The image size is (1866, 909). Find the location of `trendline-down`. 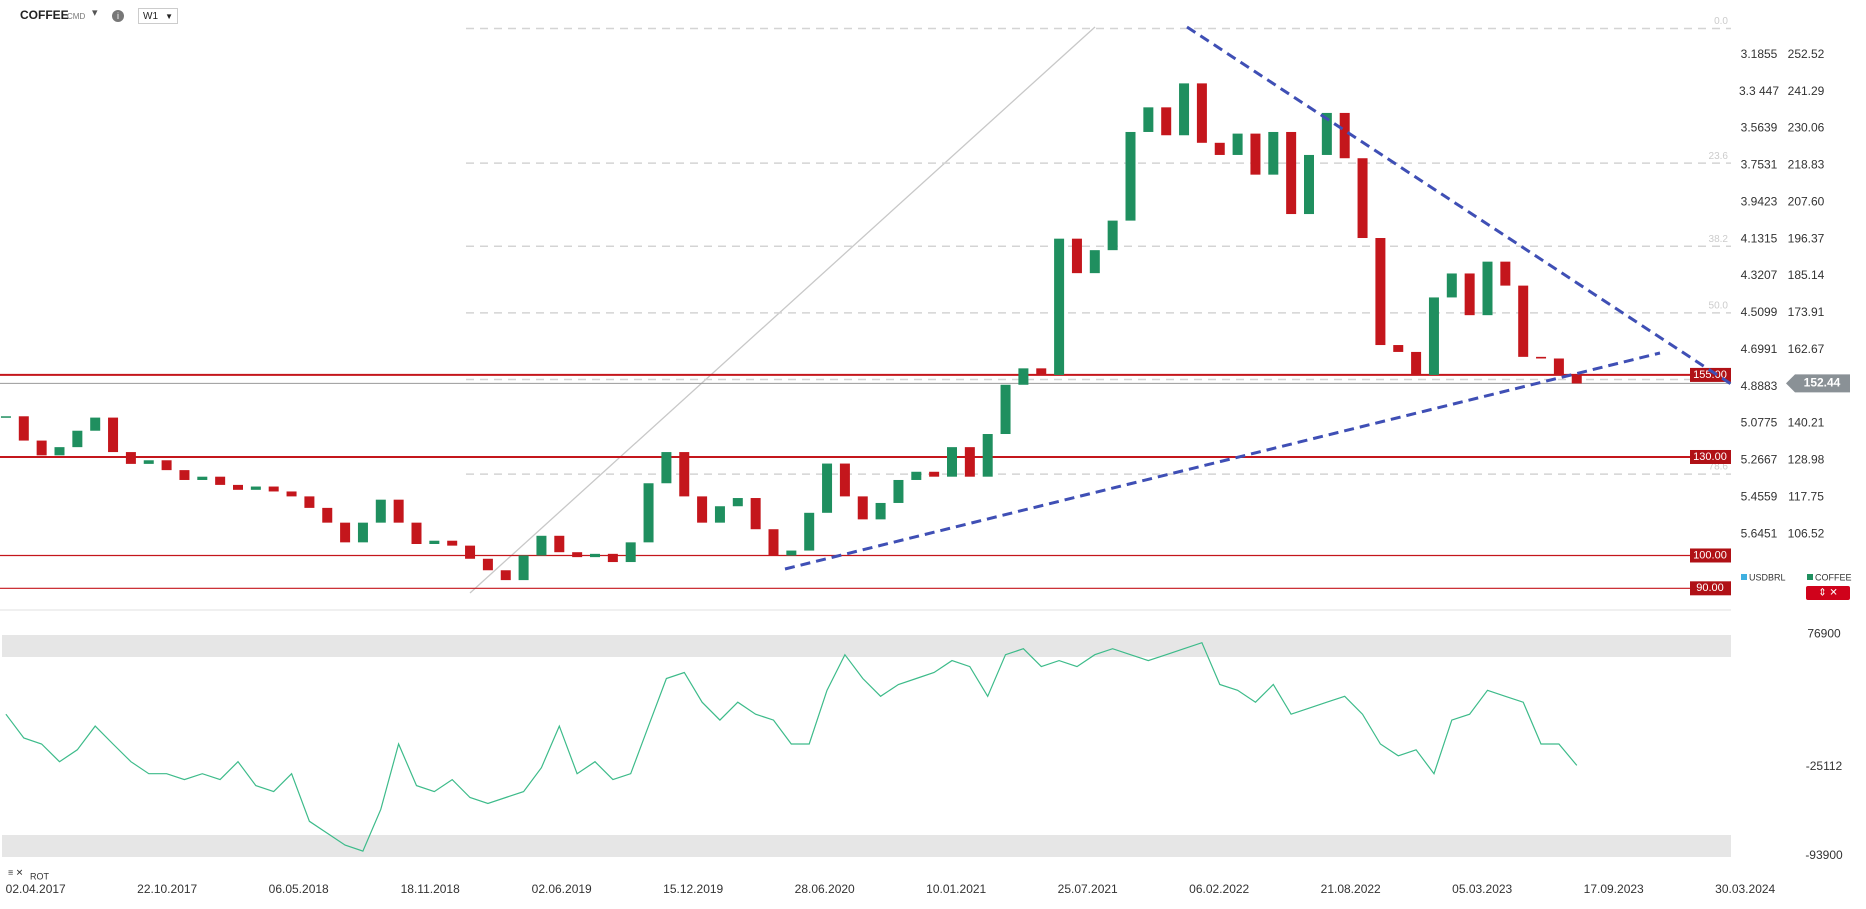

trendline-down is located at coordinates (1459, 205).